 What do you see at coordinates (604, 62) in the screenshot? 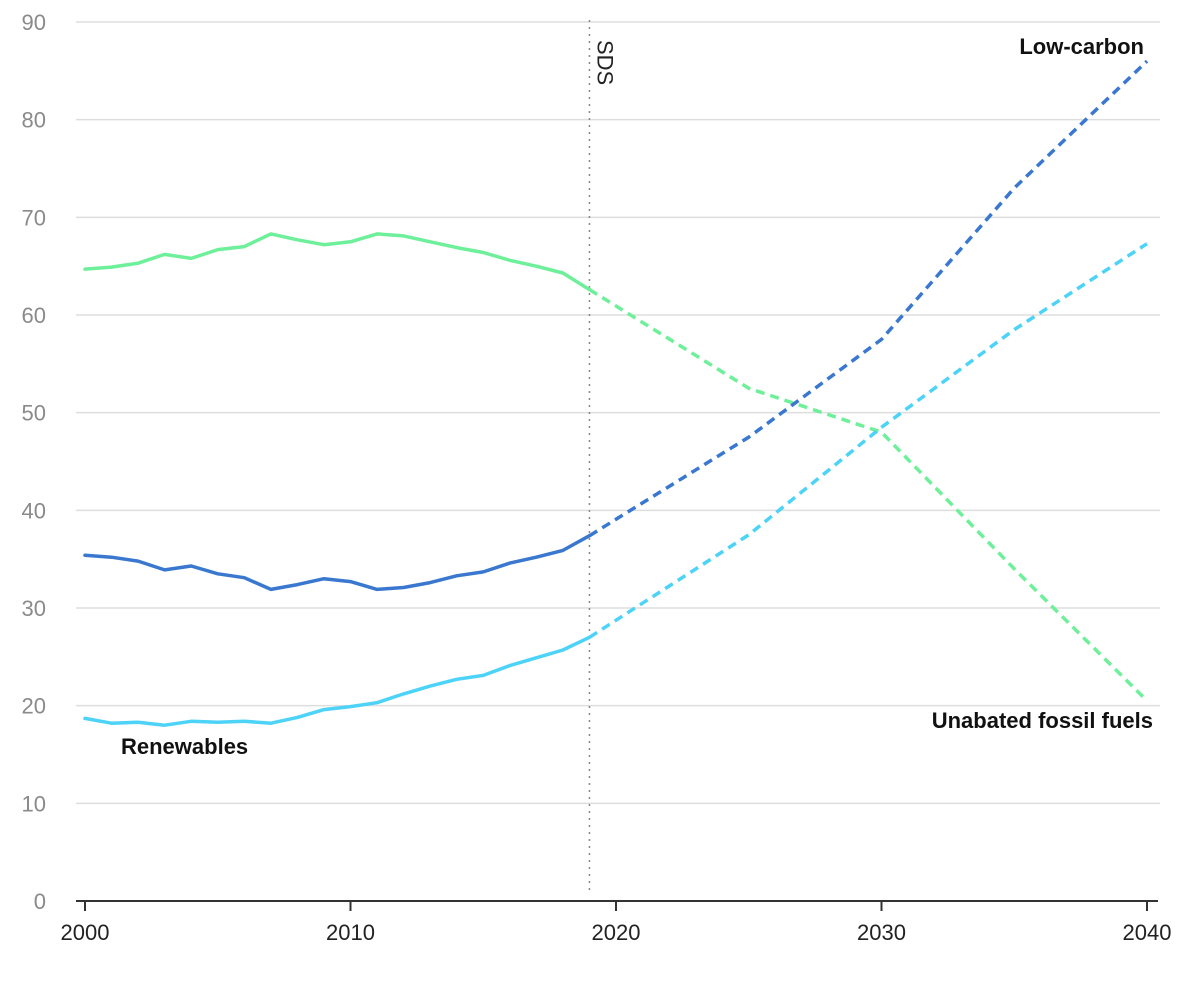
I see `sds-marker-label: SDS` at bounding box center [604, 62].